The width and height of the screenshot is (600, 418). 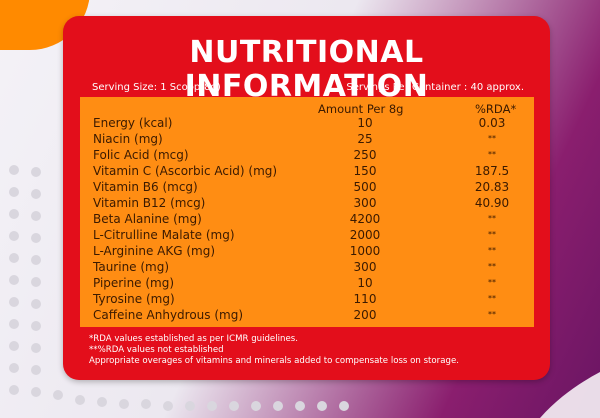 What do you see at coordinates (365, 251) in the screenshot?
I see `row-amount: 1000` at bounding box center [365, 251].